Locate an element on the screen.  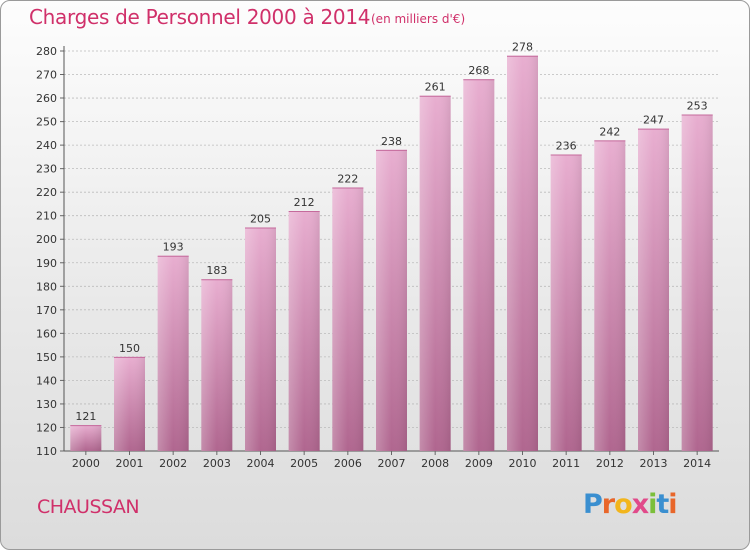
bar-shade-2010 is located at coordinates (522, 253).